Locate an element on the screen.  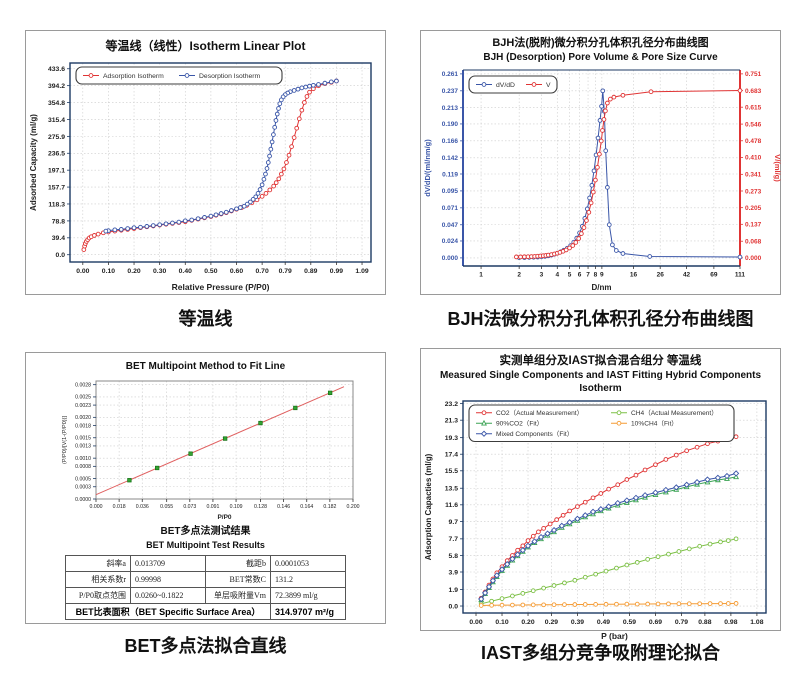
series-Mixed Components（Fit） is located at coordinates (609, 536).